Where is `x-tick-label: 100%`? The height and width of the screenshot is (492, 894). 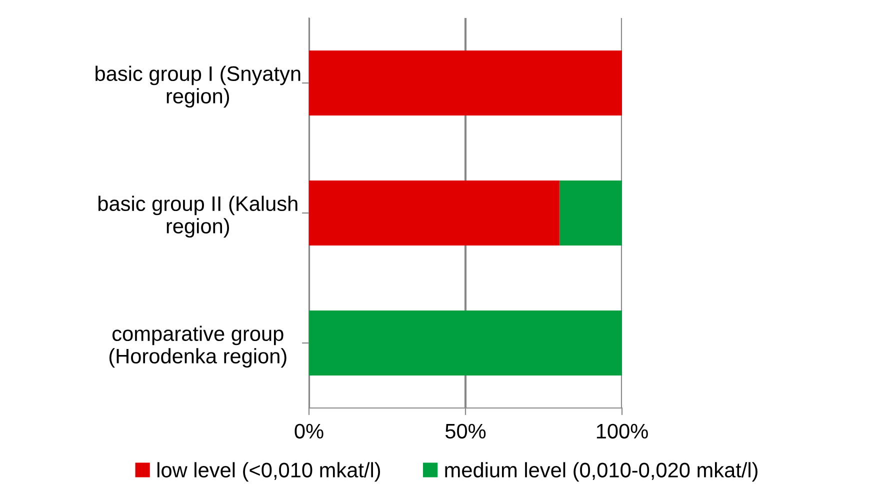
x-tick-label: 100% is located at coordinates (622, 431).